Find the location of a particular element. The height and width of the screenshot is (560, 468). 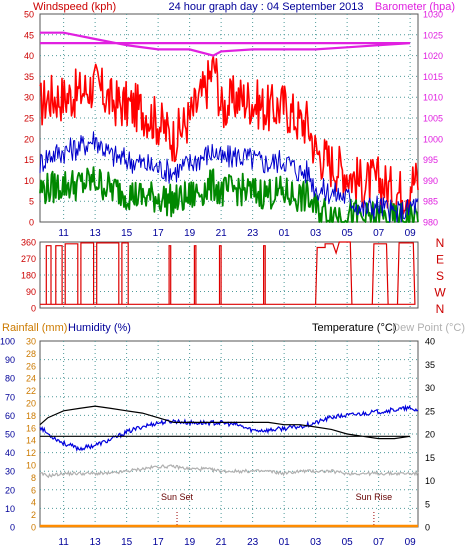

sun-annotations: Sun Set Sun Rise is located at coordinates (276, 509).